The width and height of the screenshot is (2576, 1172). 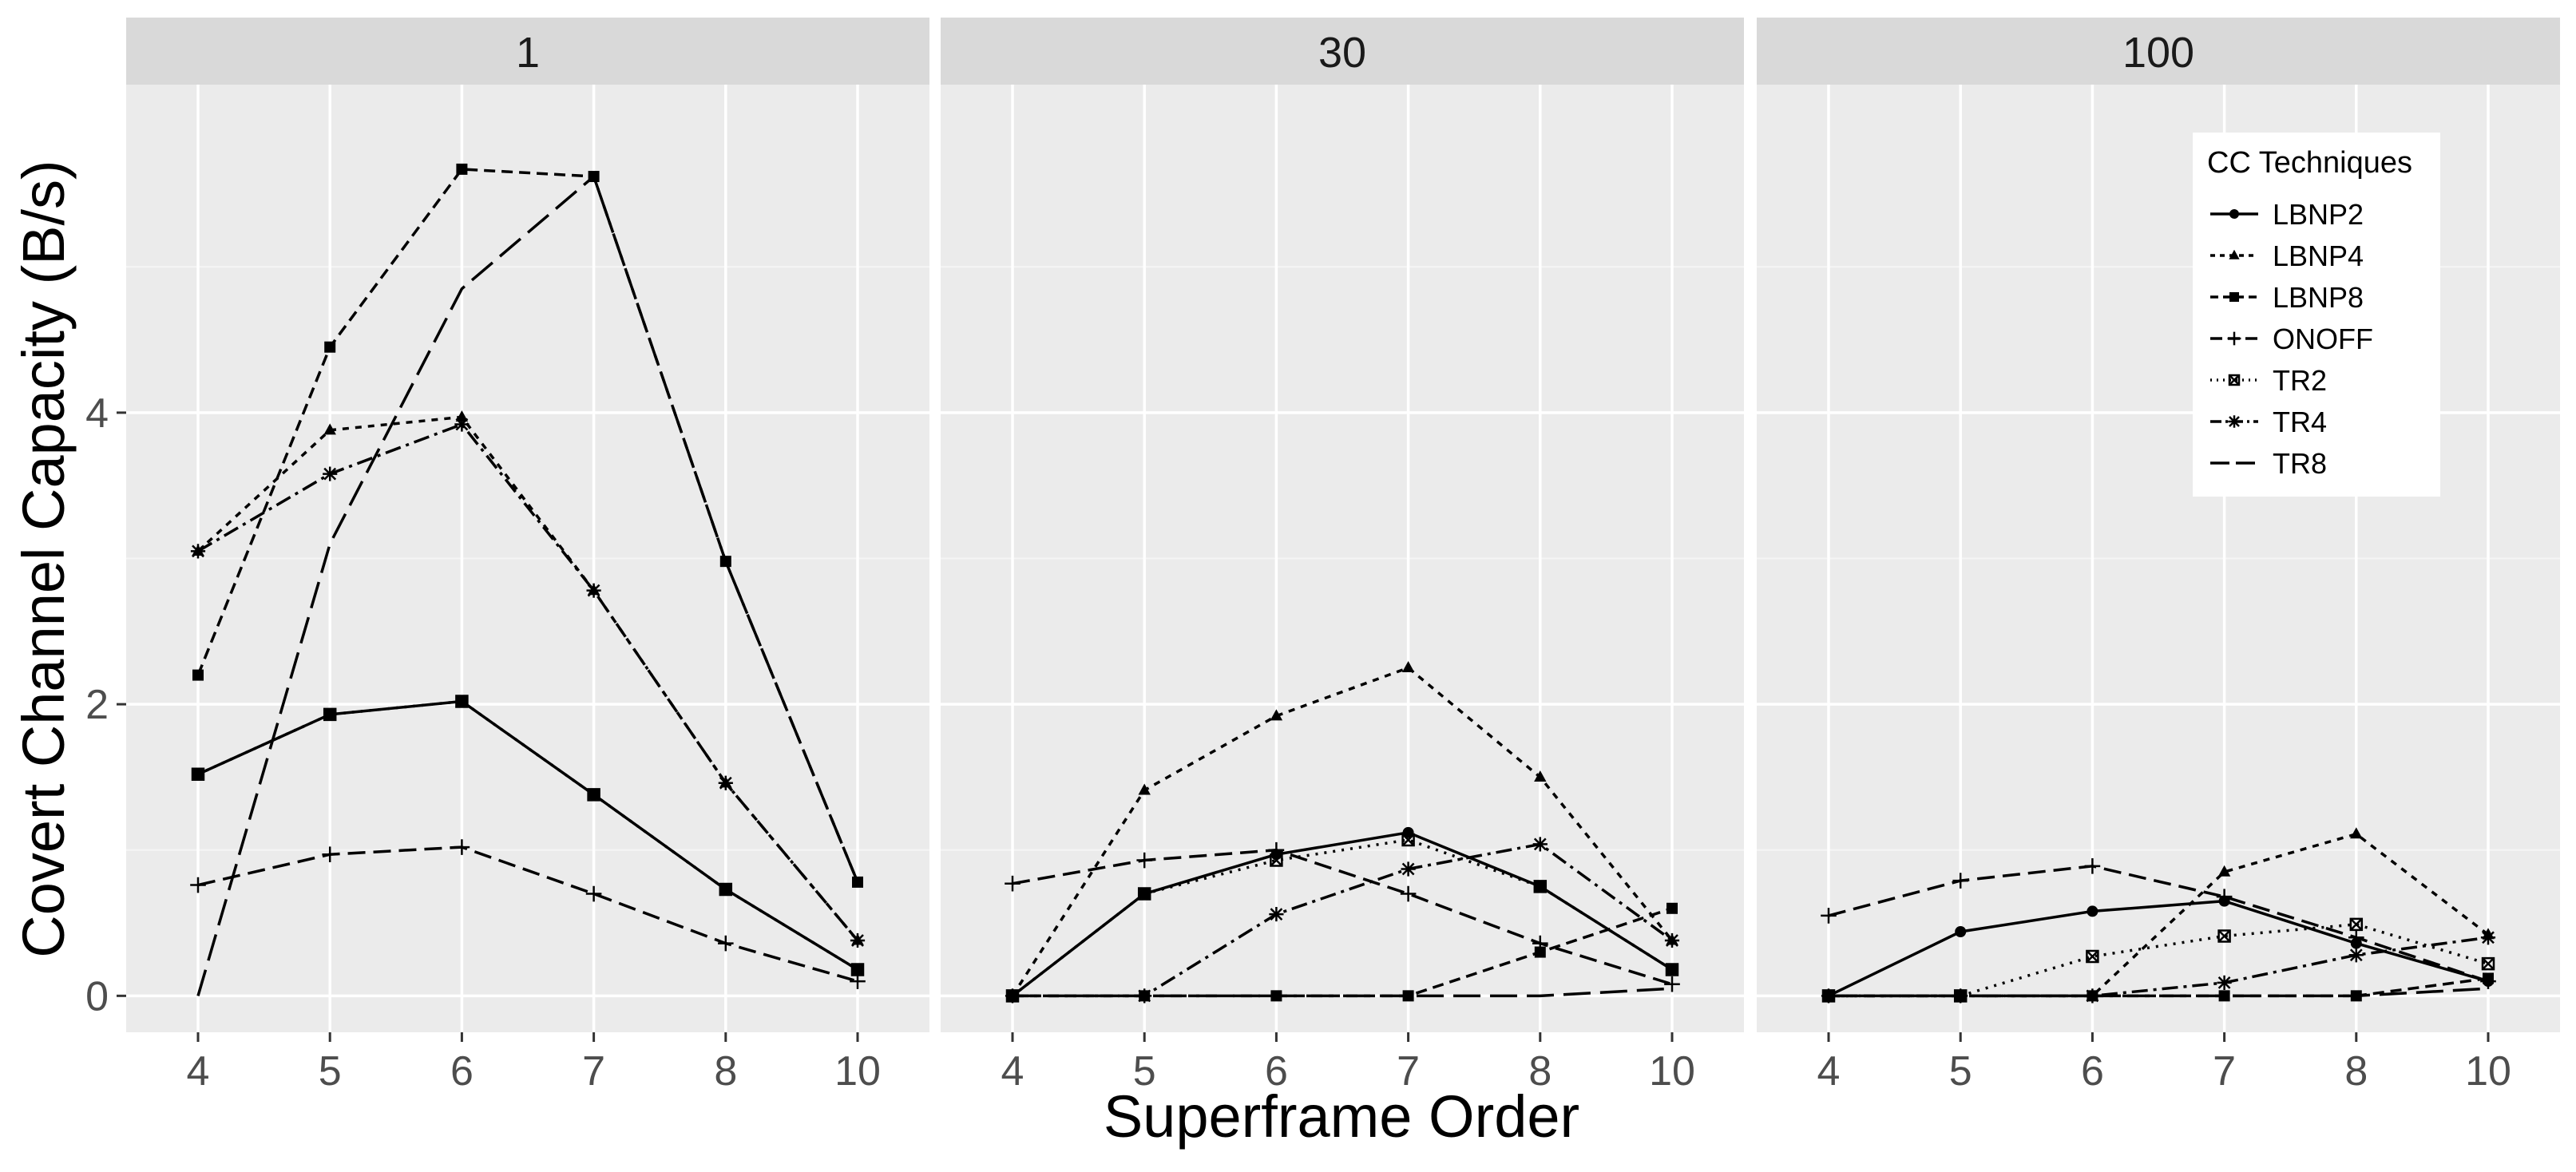 I want to click on legend-item-lbnp2: LBNP2, so click(x=2287, y=214).